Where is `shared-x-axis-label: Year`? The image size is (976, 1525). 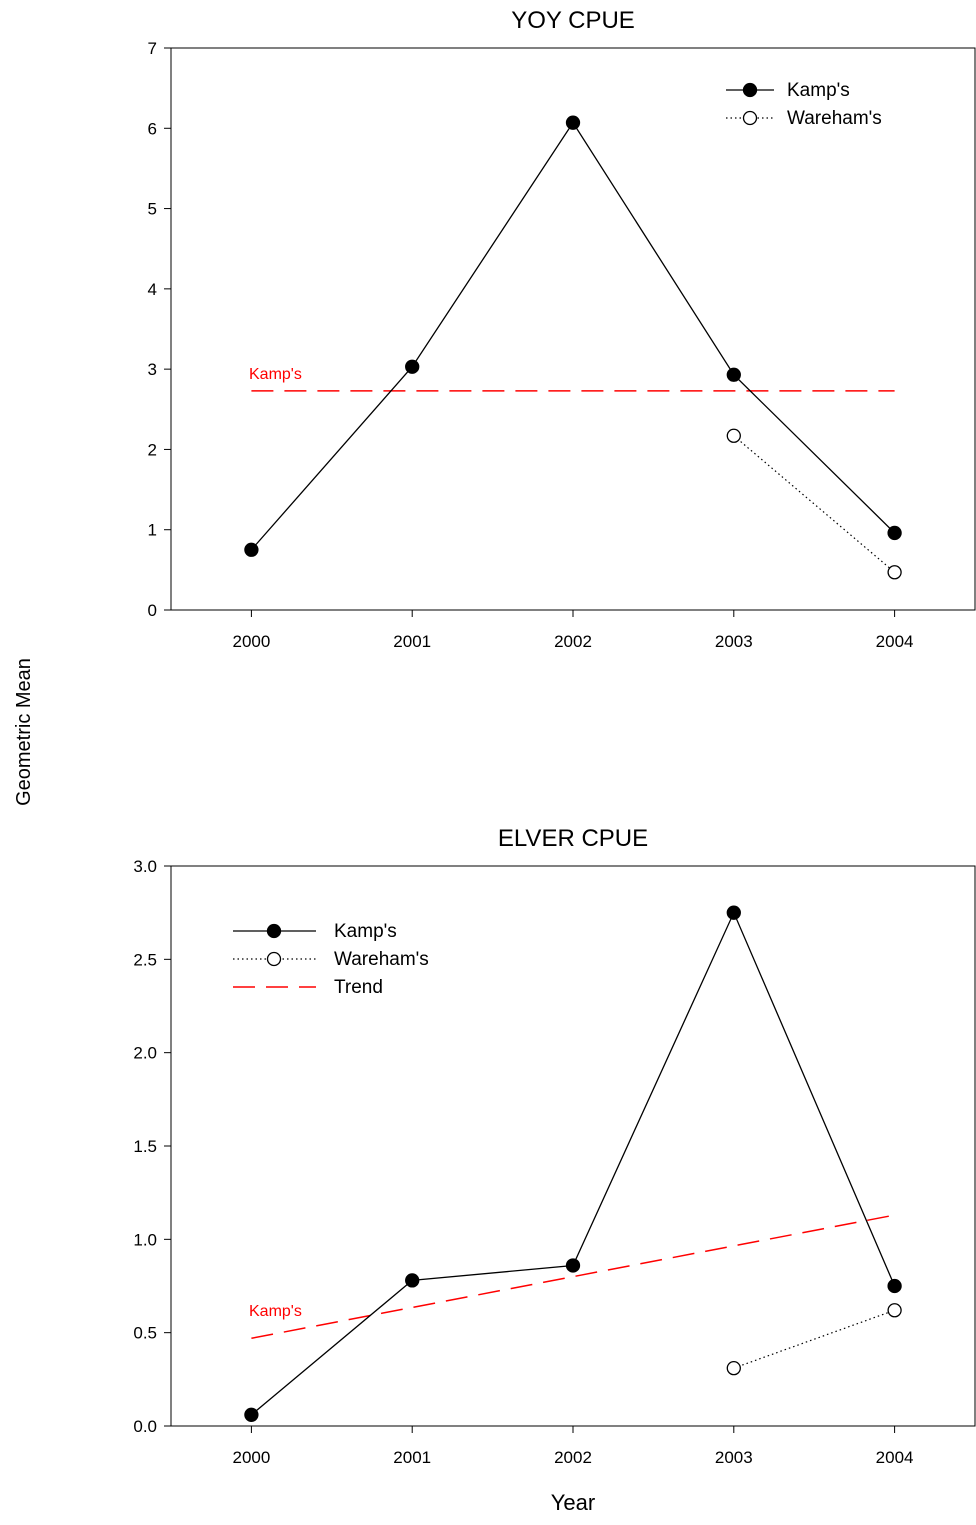 shared-x-axis-label: Year is located at coordinates (573, 1502).